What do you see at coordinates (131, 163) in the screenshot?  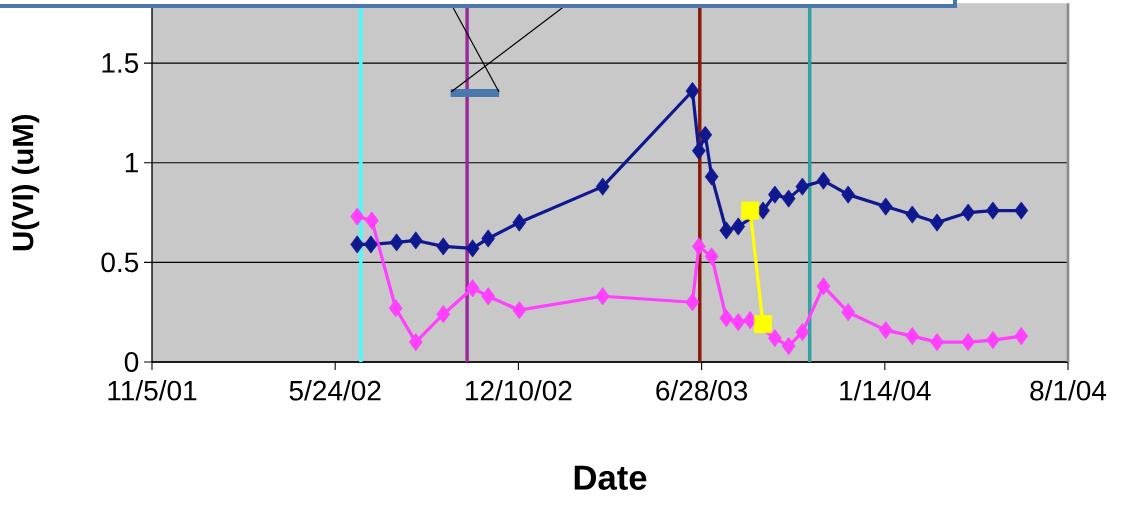 I see `y-tick-label: 1` at bounding box center [131, 163].